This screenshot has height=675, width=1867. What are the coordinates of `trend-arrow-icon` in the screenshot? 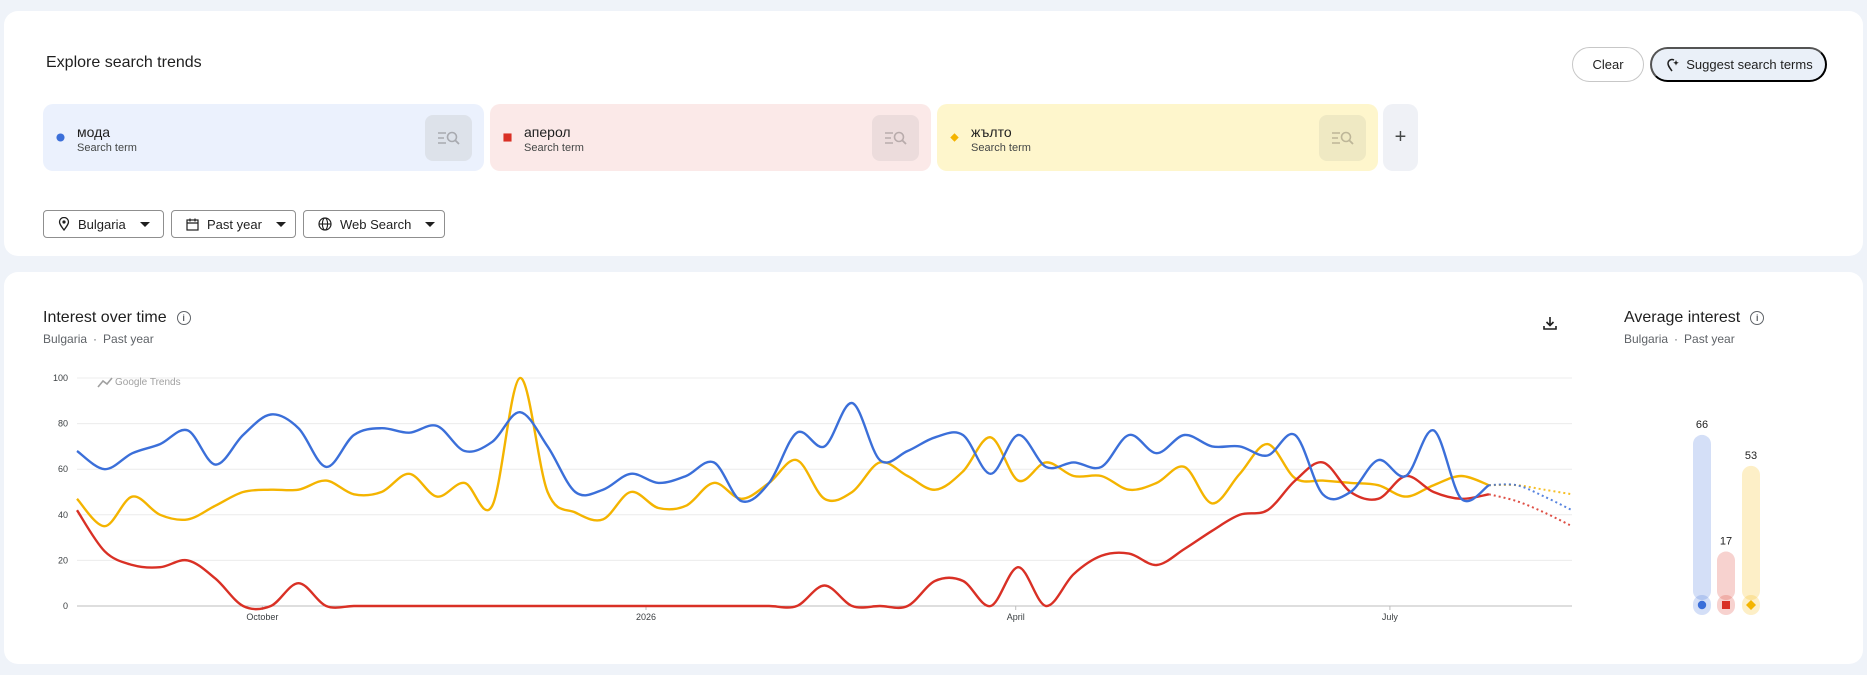 It's located at (105, 382).